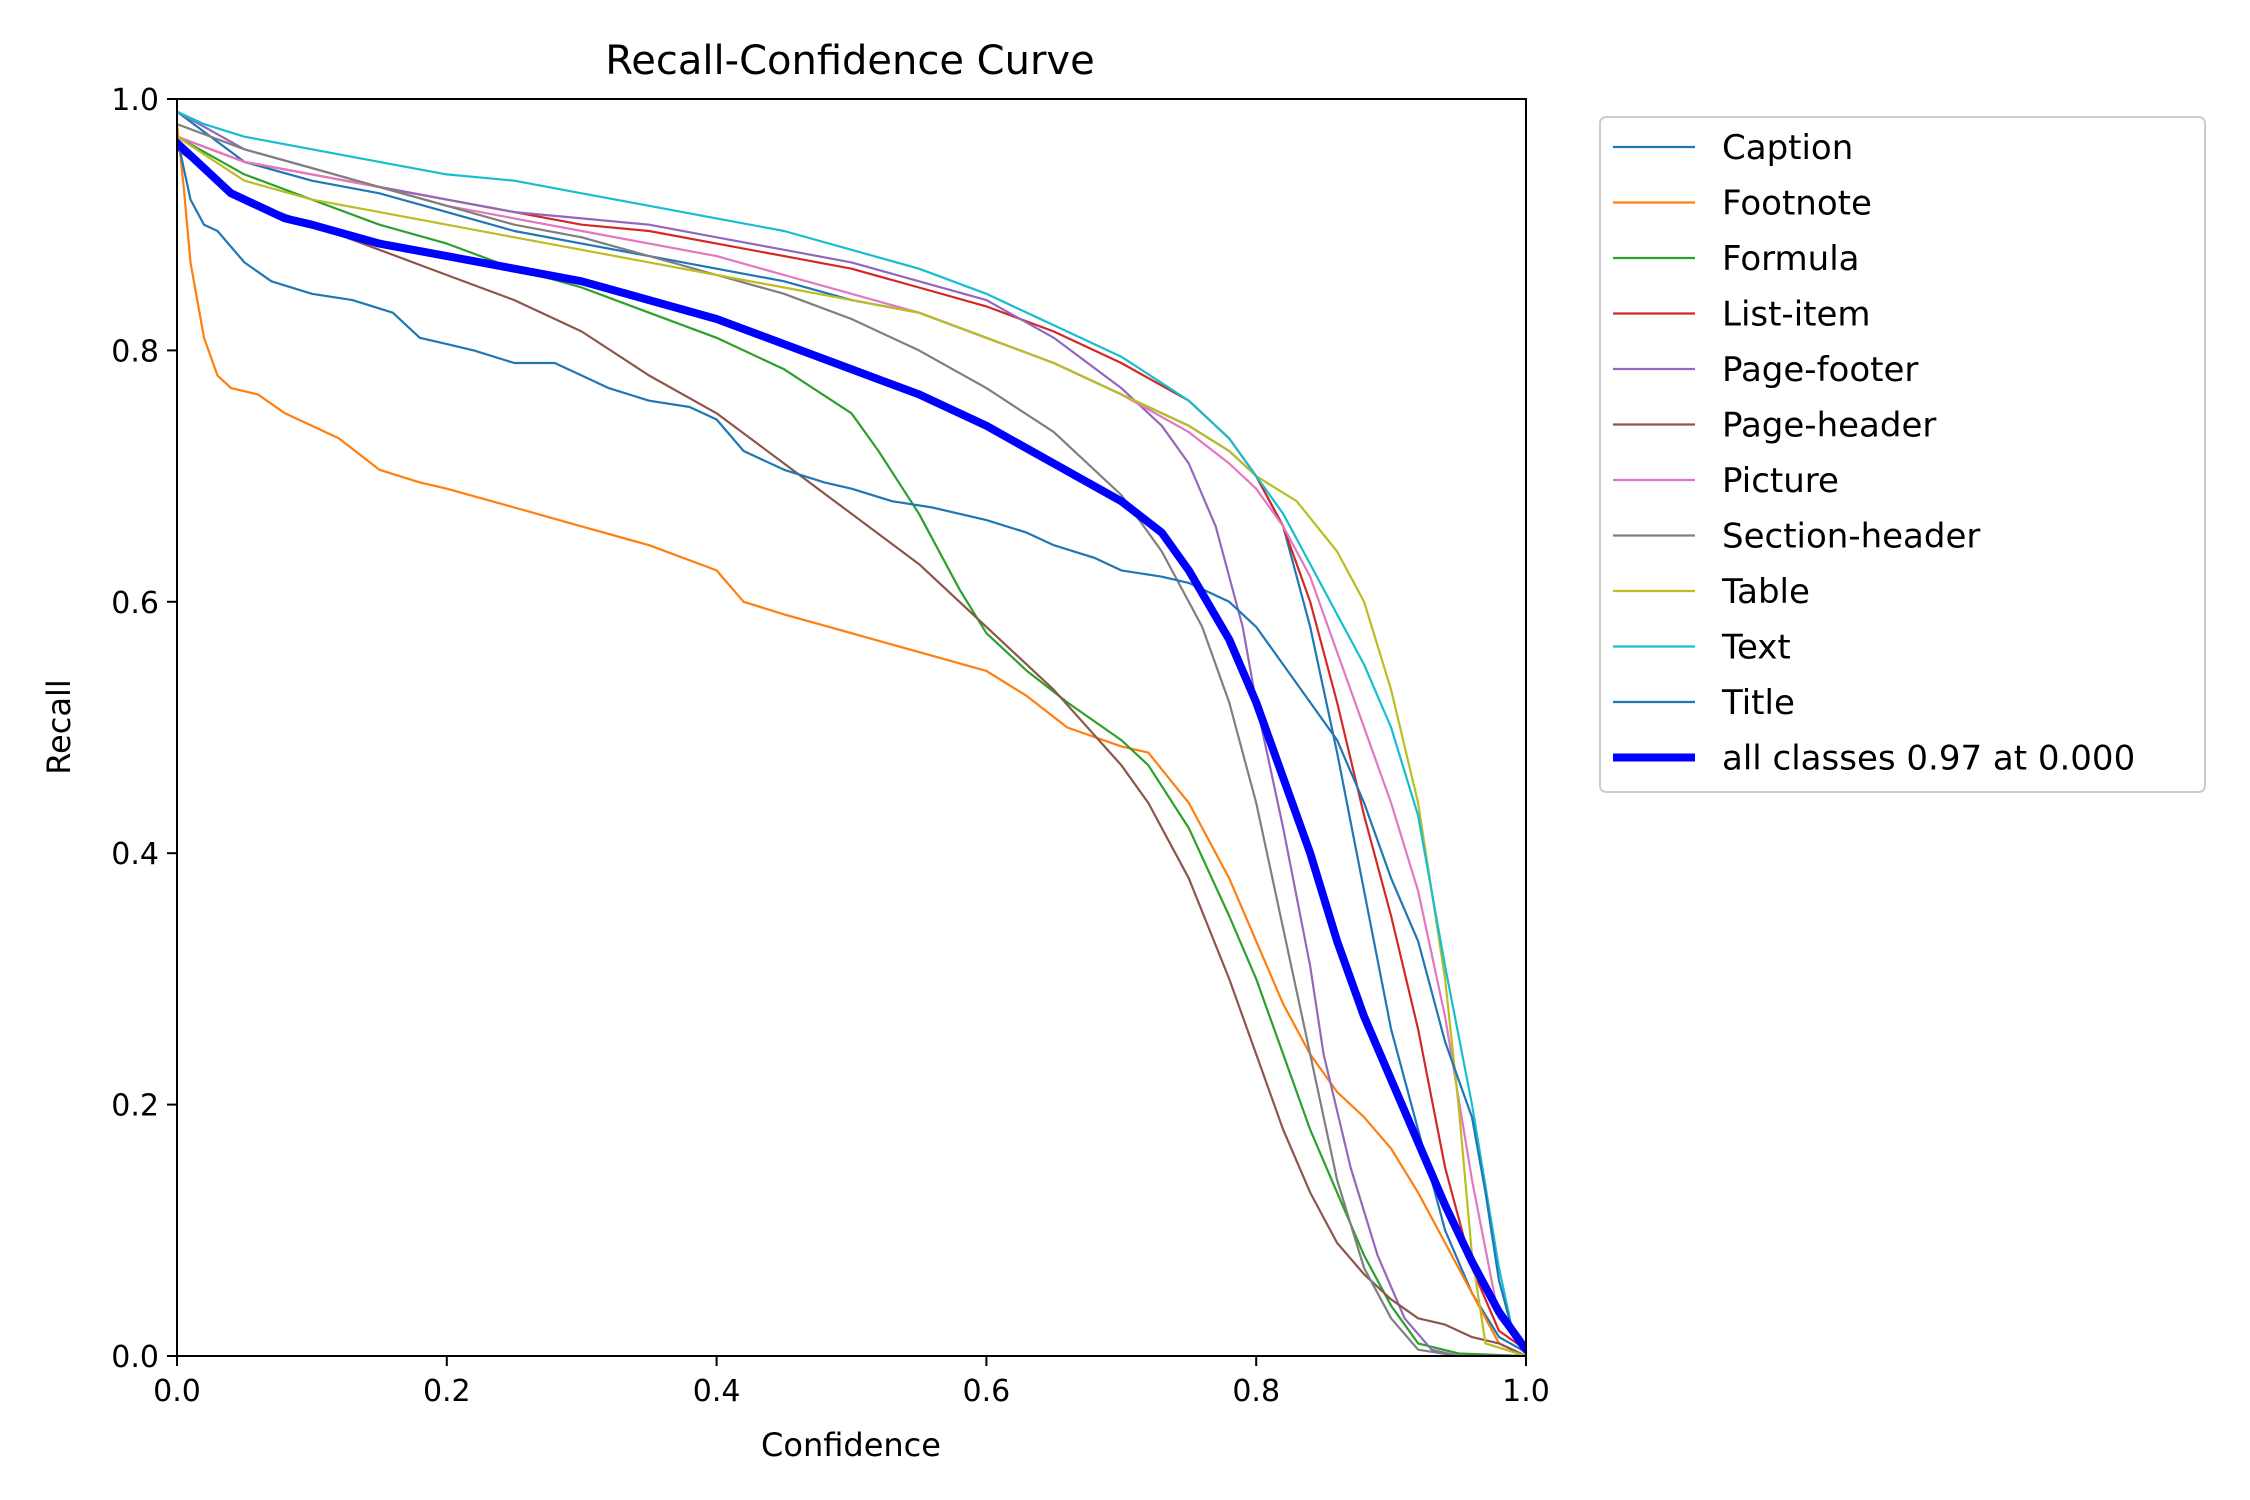  I want to click on legend-entry: Table, so click(1765, 592).